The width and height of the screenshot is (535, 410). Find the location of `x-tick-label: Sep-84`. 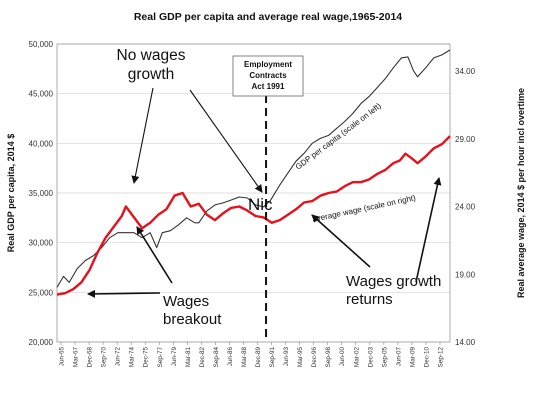

x-tick-label: Sep-84 is located at coordinates (216, 357).